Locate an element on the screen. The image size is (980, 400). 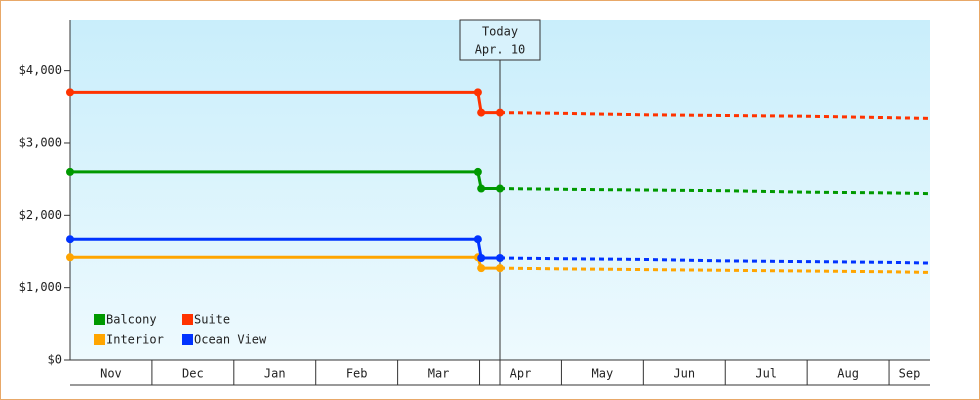
x-tick-label: Dec is located at coordinates (193, 374).